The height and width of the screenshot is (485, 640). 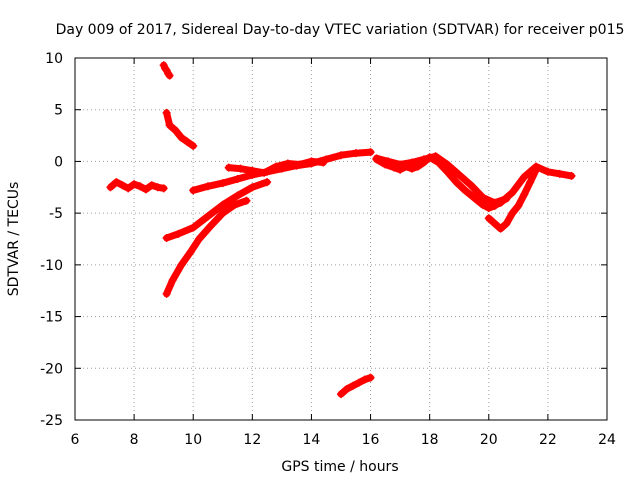 What do you see at coordinates (371, 440) in the screenshot?
I see `x-tick-label: 16` at bounding box center [371, 440].